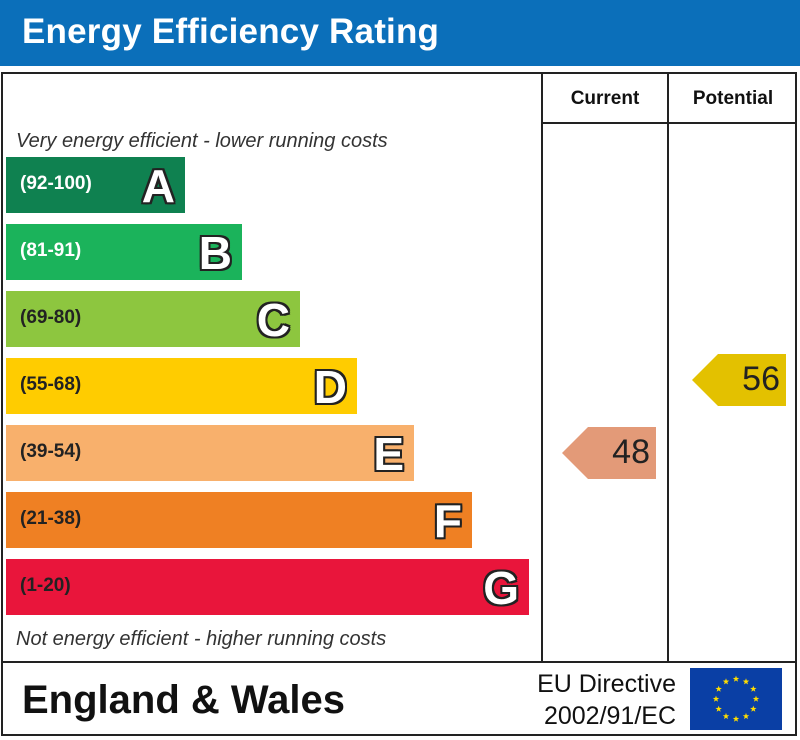 This screenshot has height=740, width=800. What do you see at coordinates (45, 585) in the screenshot?
I see `band-range-label: (1-20)` at bounding box center [45, 585].